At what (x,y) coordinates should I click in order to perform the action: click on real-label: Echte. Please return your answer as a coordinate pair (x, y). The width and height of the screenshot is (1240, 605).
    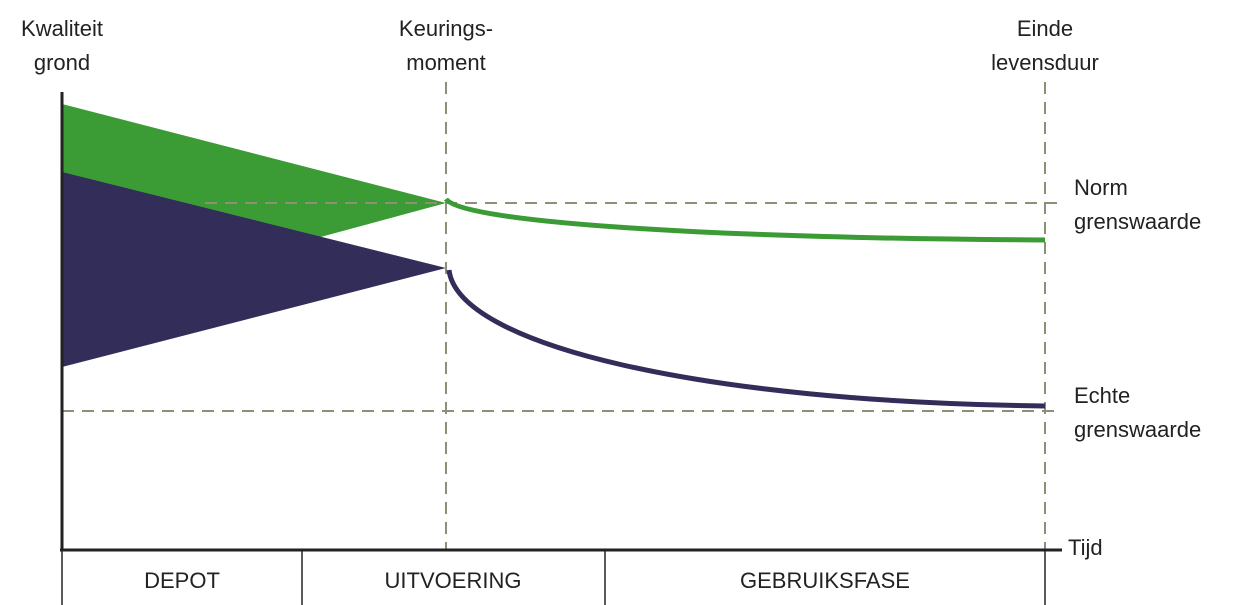
    Looking at the image, I should click on (1102, 395).